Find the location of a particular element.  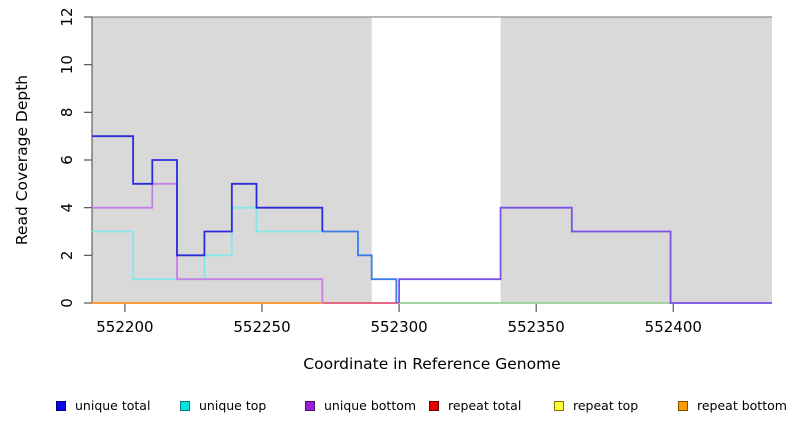

legend-item-unique-bottom: unique bottom is located at coordinates (360, 406).